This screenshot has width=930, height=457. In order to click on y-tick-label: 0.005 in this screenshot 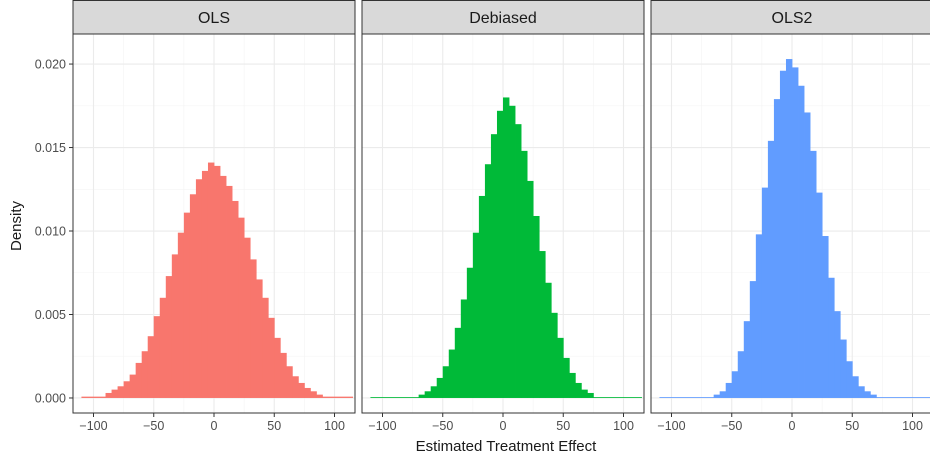, I will do `click(50, 315)`.